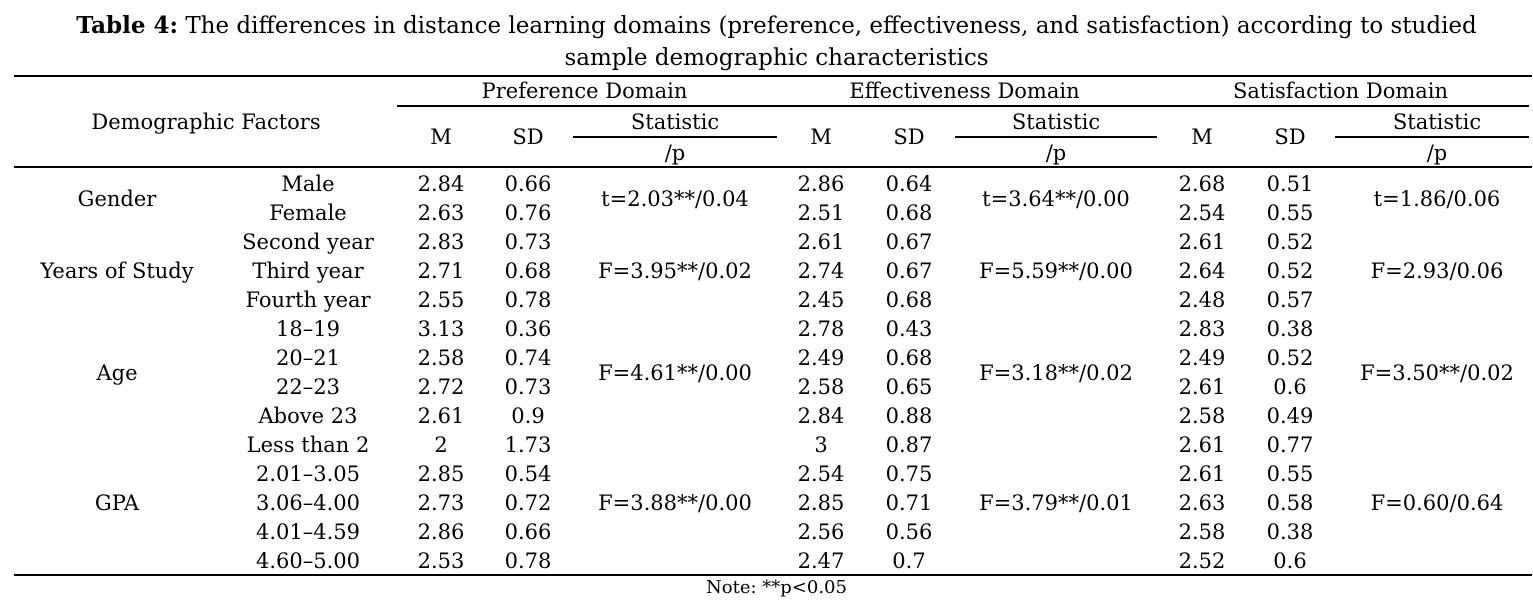 This screenshot has width=1533, height=605. I want to click on header-sd-1: SD, so click(909, 137).